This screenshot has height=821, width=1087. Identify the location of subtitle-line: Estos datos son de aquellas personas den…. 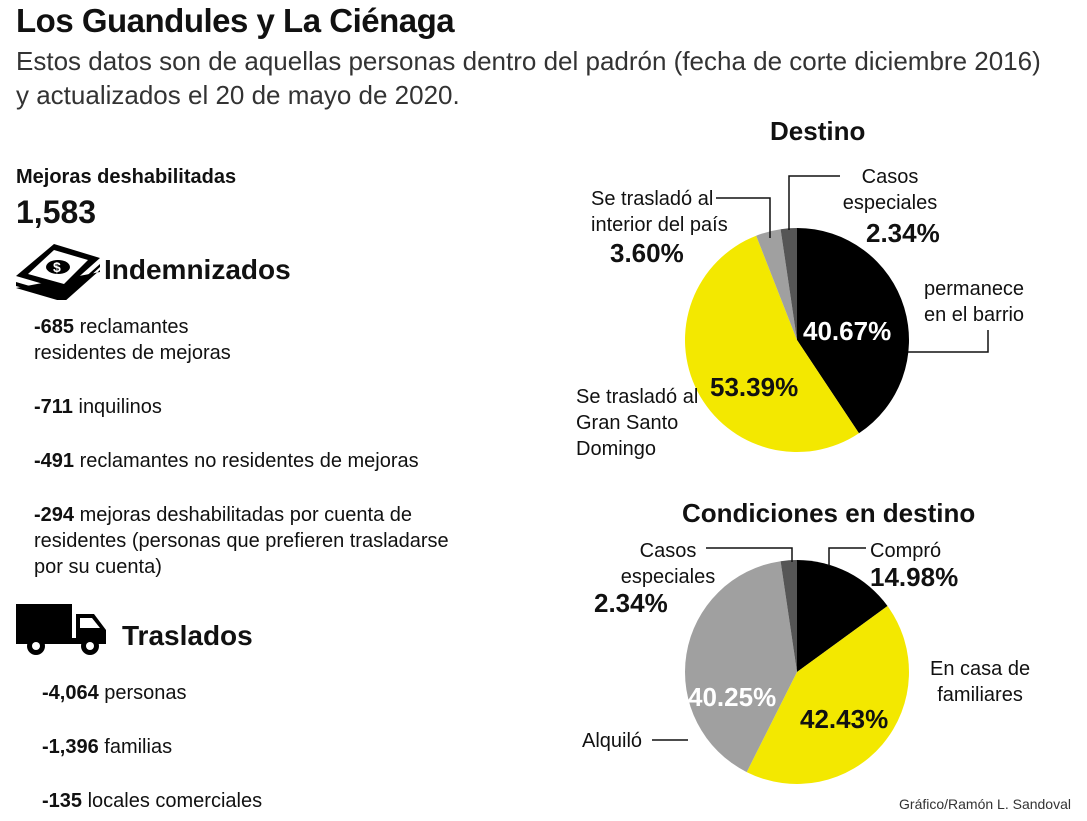
(528, 61).